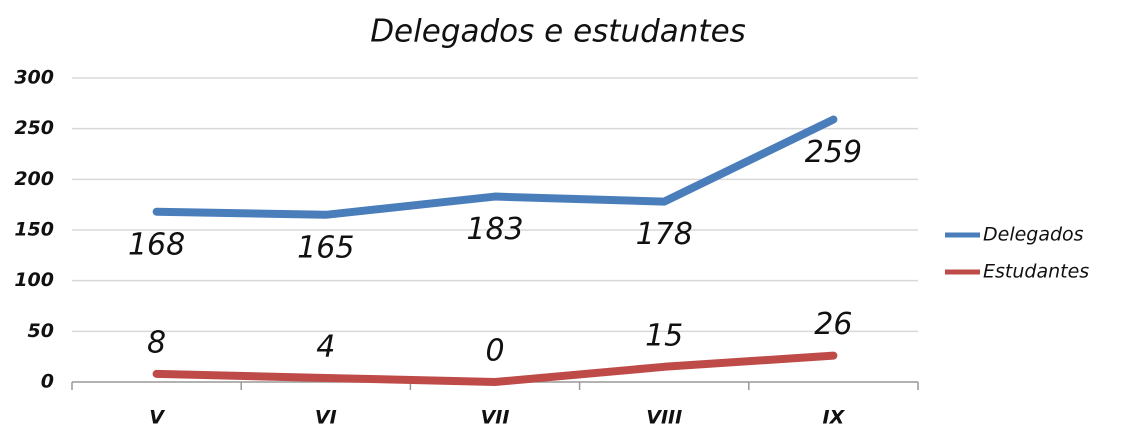  What do you see at coordinates (326, 418) in the screenshot?
I see `x-tick-label: VI` at bounding box center [326, 418].